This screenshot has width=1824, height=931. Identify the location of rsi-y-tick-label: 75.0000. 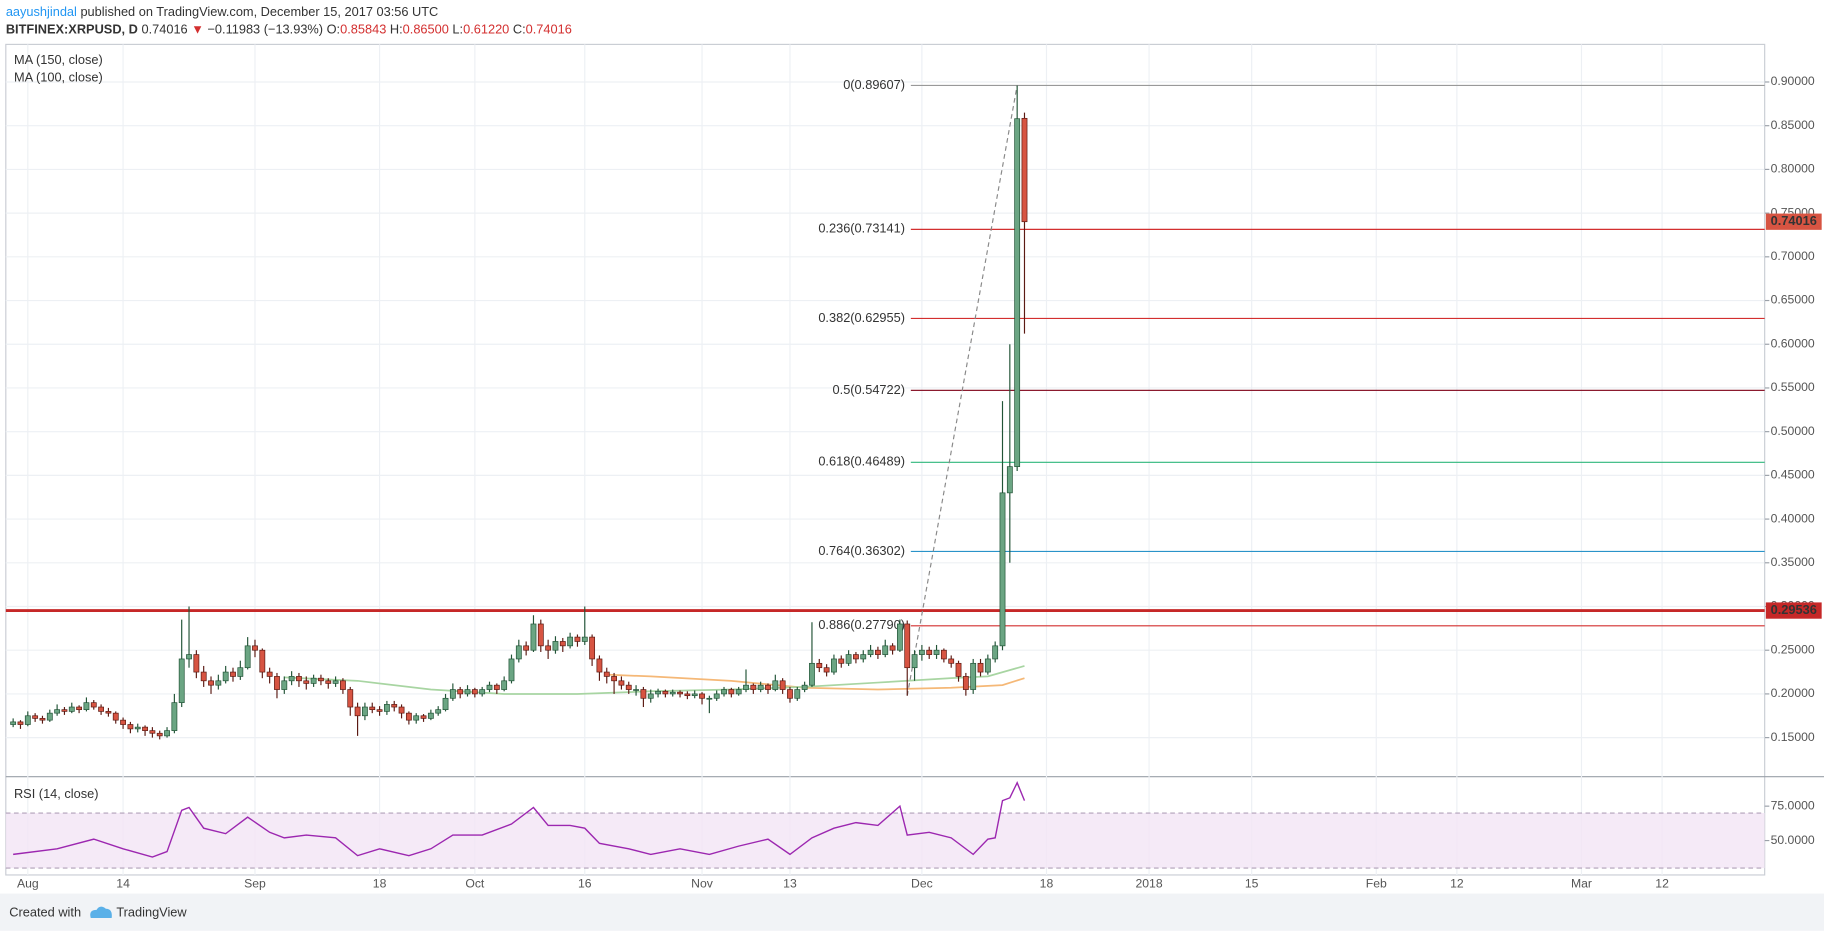
(1793, 805).